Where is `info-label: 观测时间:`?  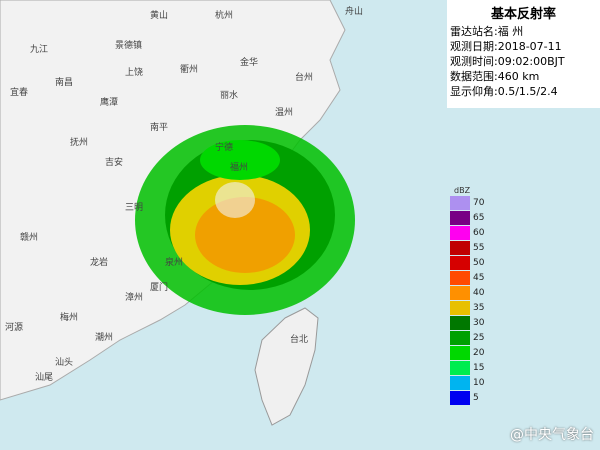 info-label: 观测时间: is located at coordinates (474, 61).